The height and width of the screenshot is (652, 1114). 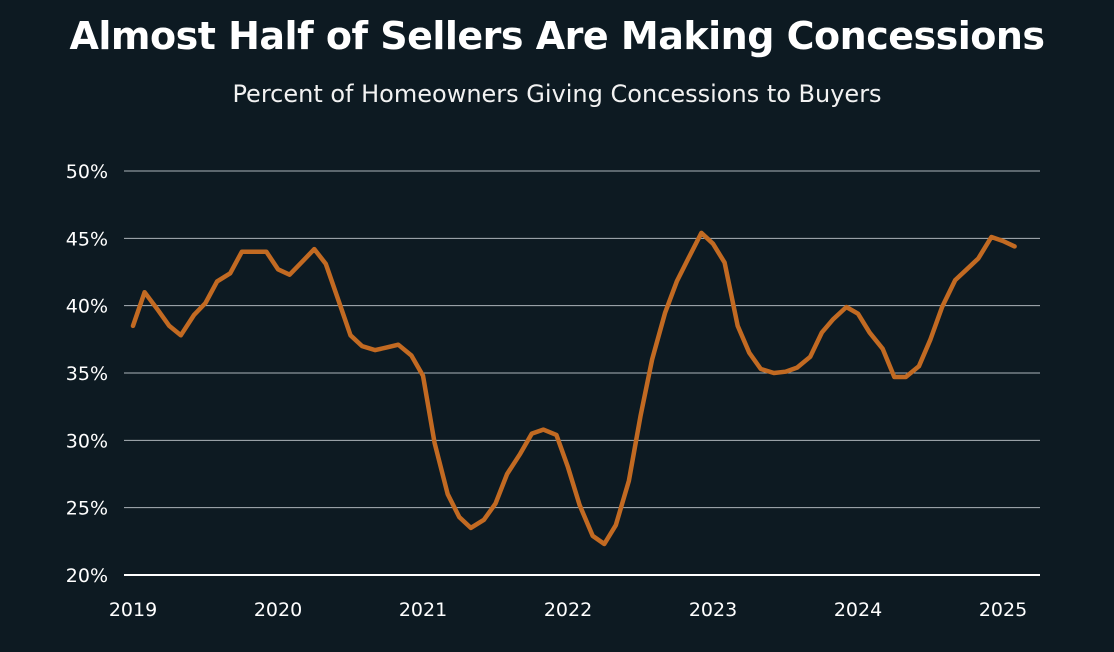 I want to click on y-tick-label: 40%, so click(x=87, y=307).